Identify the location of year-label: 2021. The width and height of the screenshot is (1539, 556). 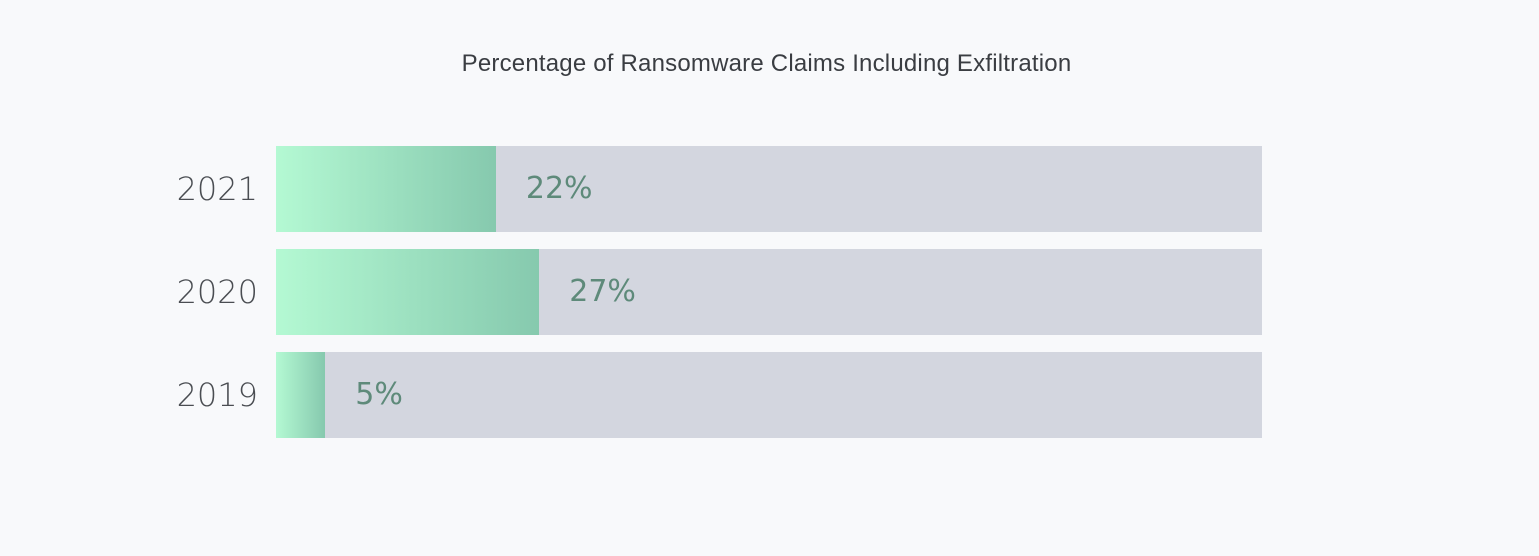
(217, 189).